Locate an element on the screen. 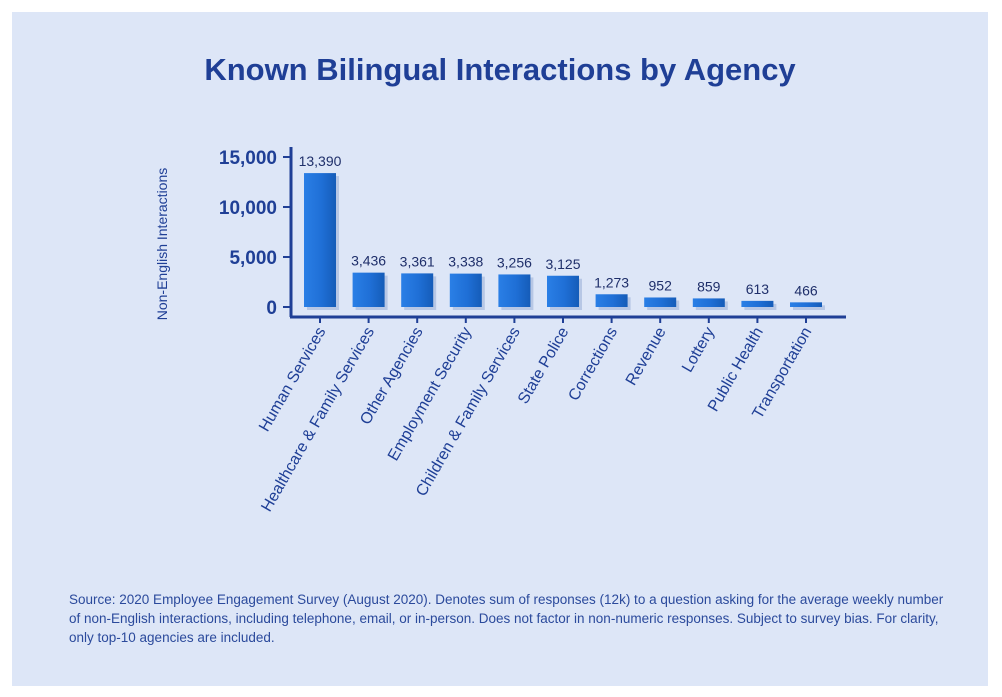 The width and height of the screenshot is (1002, 697). bar-value-label: 3,338 is located at coordinates (465, 262).